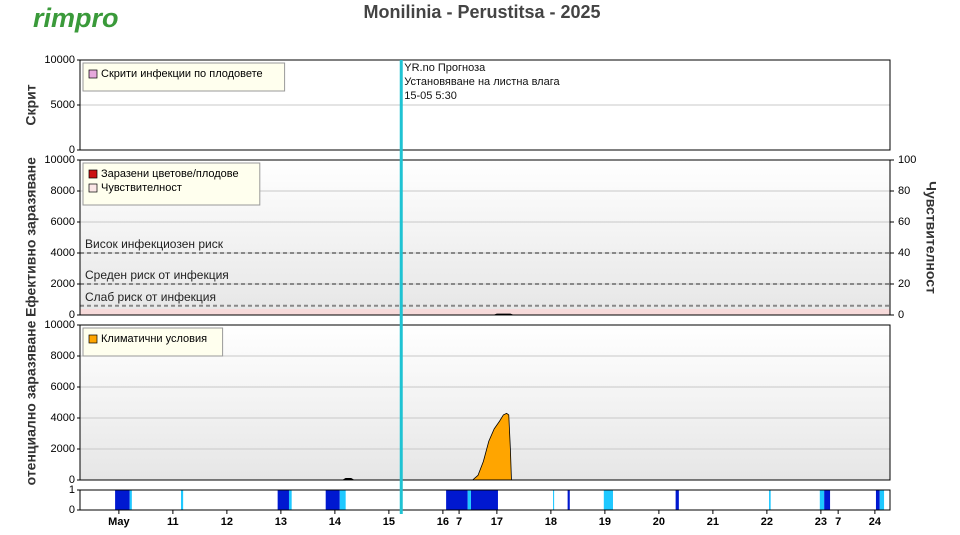  I want to click on legend-label: Скрити инфекции по плодовете, so click(182, 74).